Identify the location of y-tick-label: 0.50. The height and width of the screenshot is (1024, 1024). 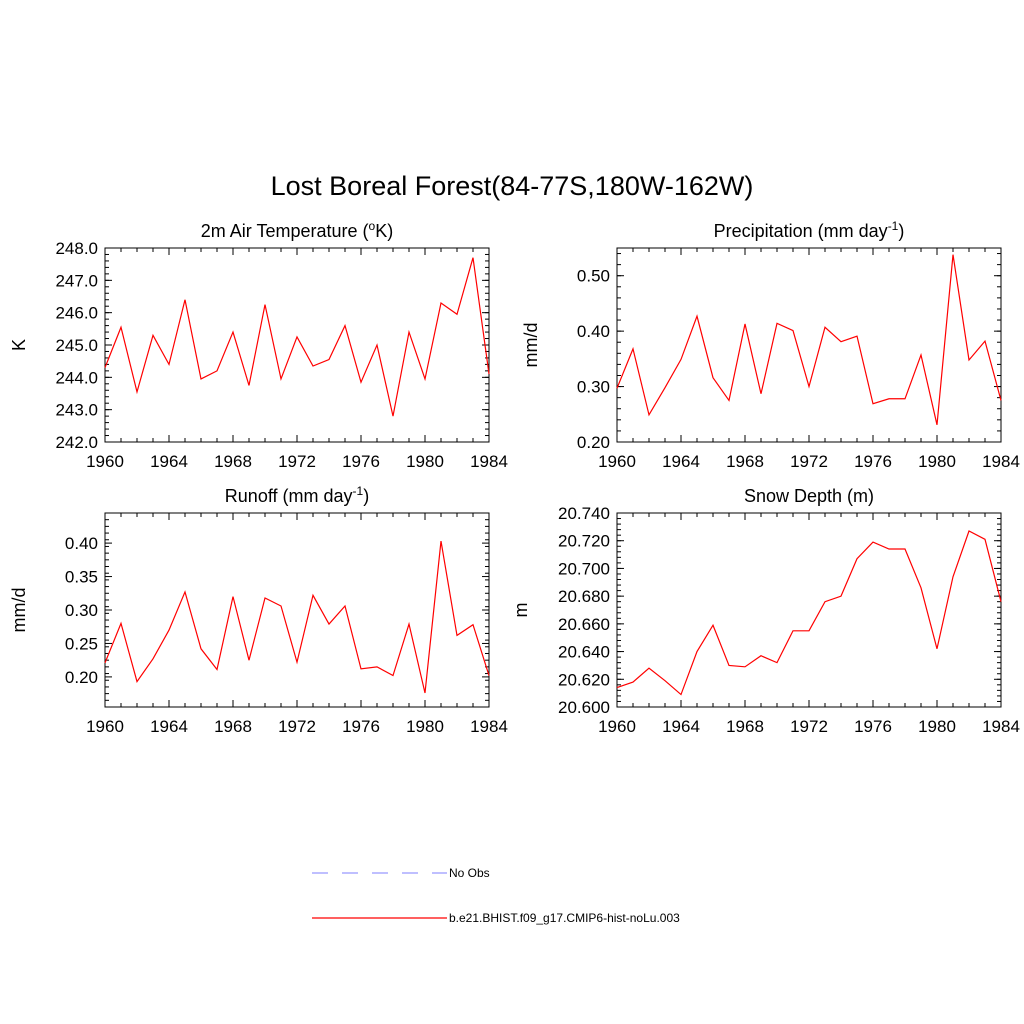
(593, 276).